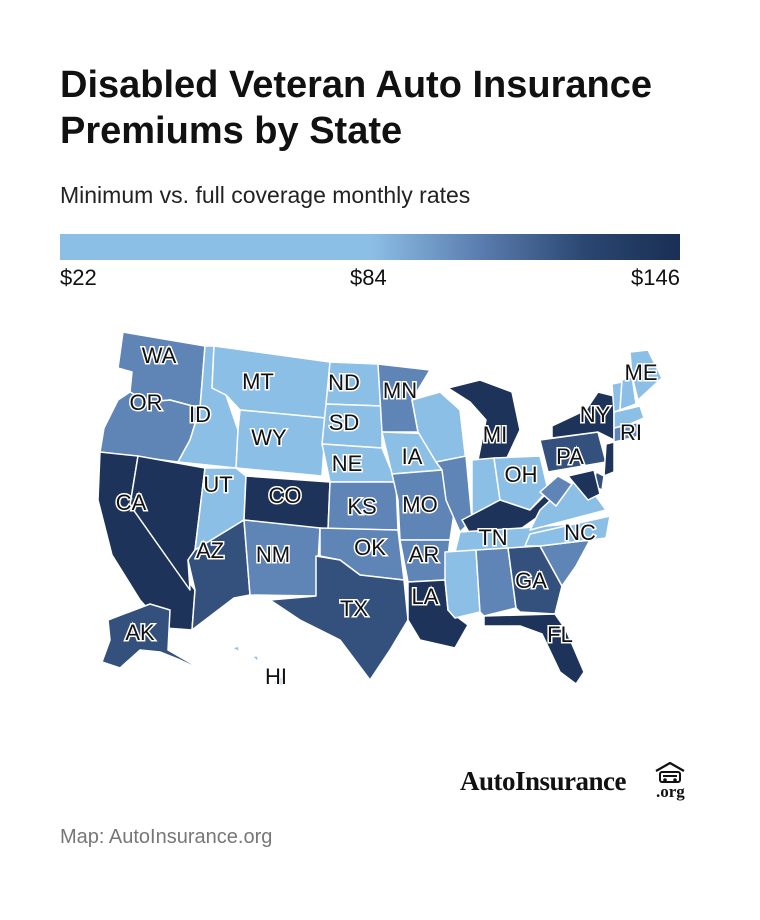 Image resolution: width=760 pixels, height=920 pixels. Describe the element at coordinates (495, 434) in the screenshot. I see `state-label-mi: MI` at that location.